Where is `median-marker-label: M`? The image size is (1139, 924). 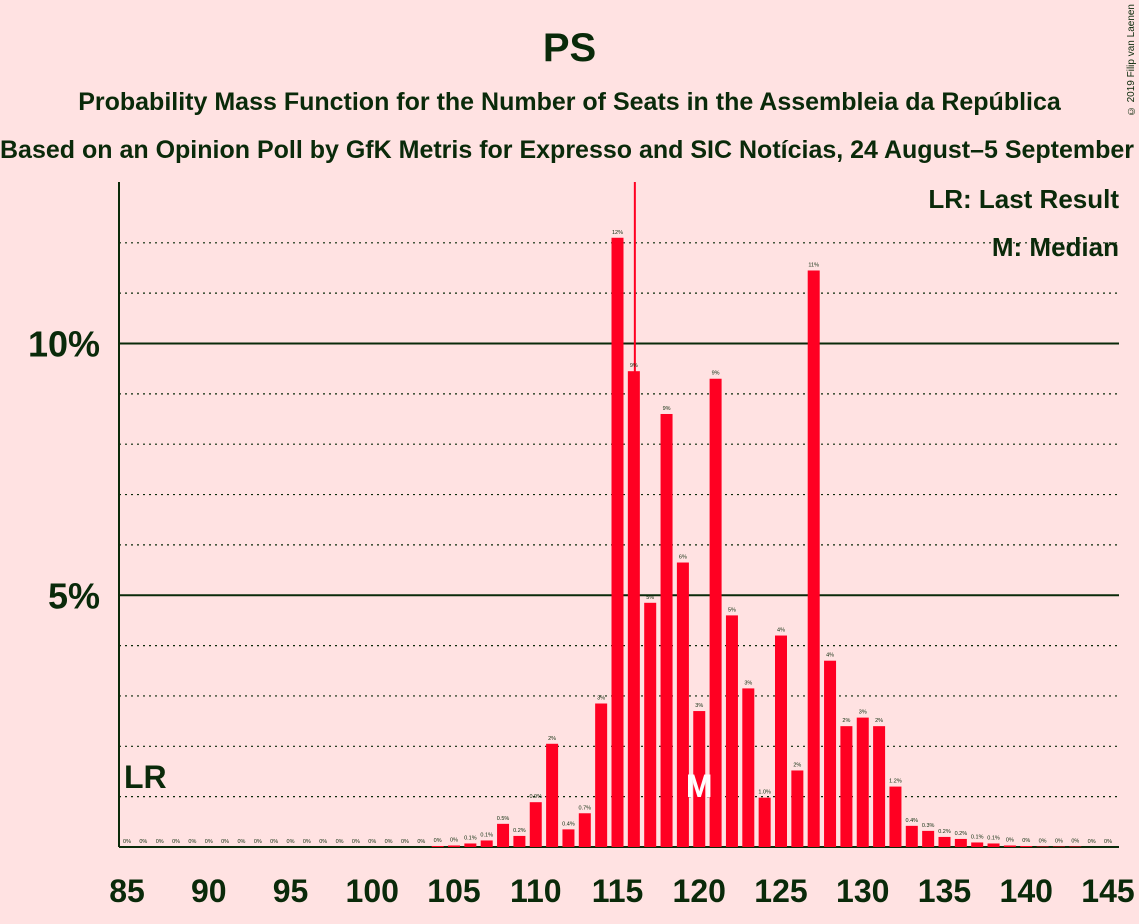
median-marker-label: M is located at coordinates (699, 786).